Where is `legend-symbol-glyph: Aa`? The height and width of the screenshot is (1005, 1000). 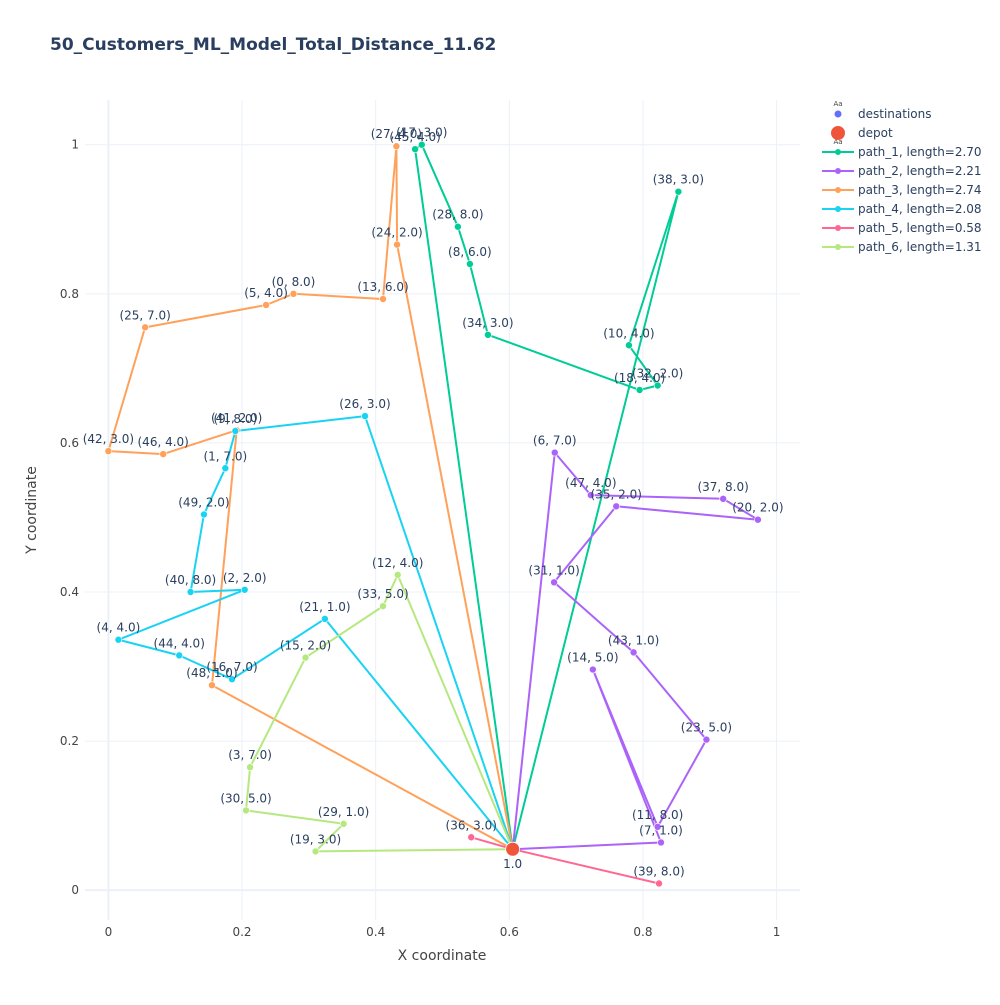 legend-symbol-glyph: Aa is located at coordinates (837, 142).